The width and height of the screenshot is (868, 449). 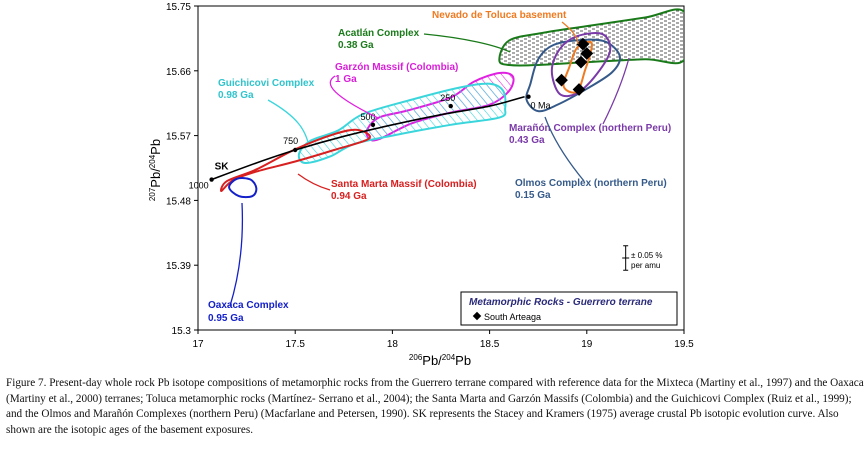 What do you see at coordinates (590, 128) in the screenshot?
I see `label-maranon-name: Marañón Complex (northern Peru)` at bounding box center [590, 128].